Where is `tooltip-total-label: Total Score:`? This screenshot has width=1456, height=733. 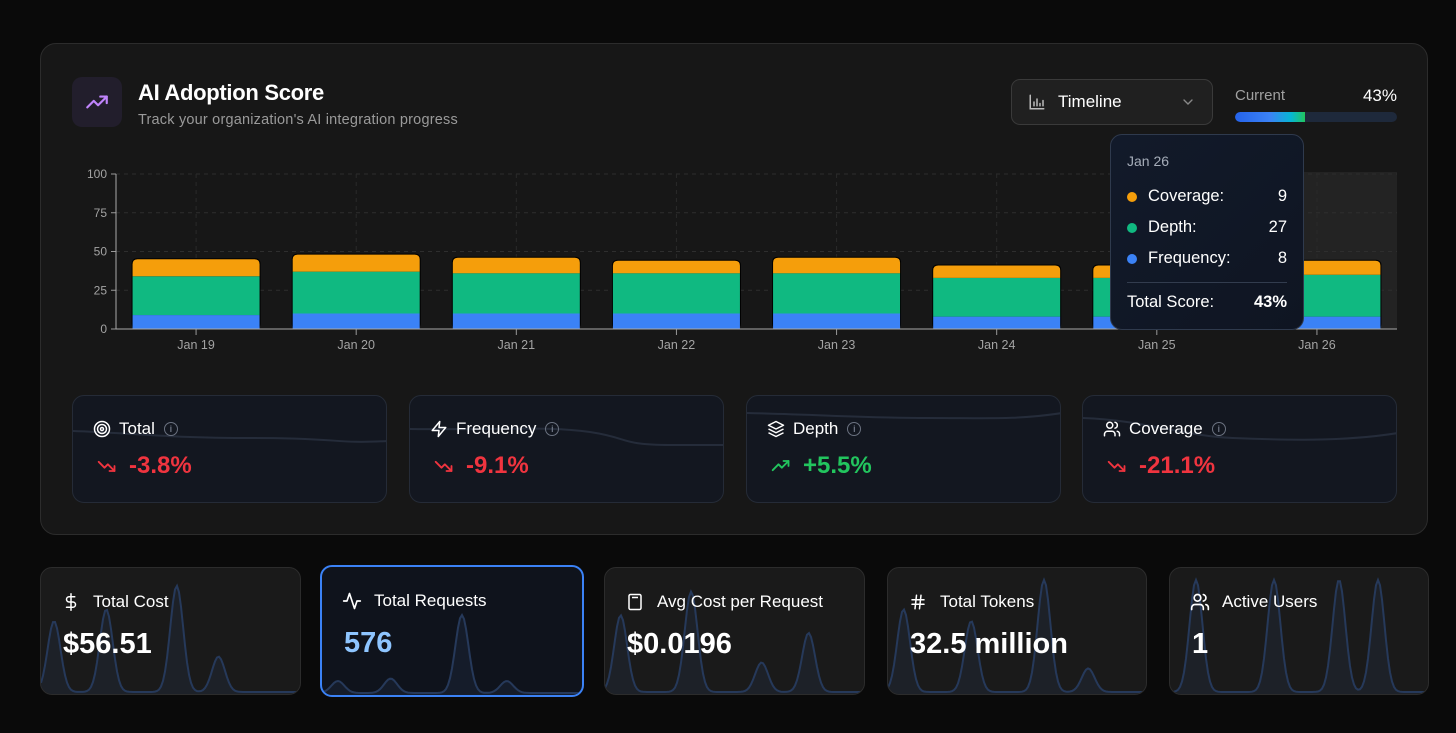
tooltip-total-label: Total Score: is located at coordinates (1171, 302).